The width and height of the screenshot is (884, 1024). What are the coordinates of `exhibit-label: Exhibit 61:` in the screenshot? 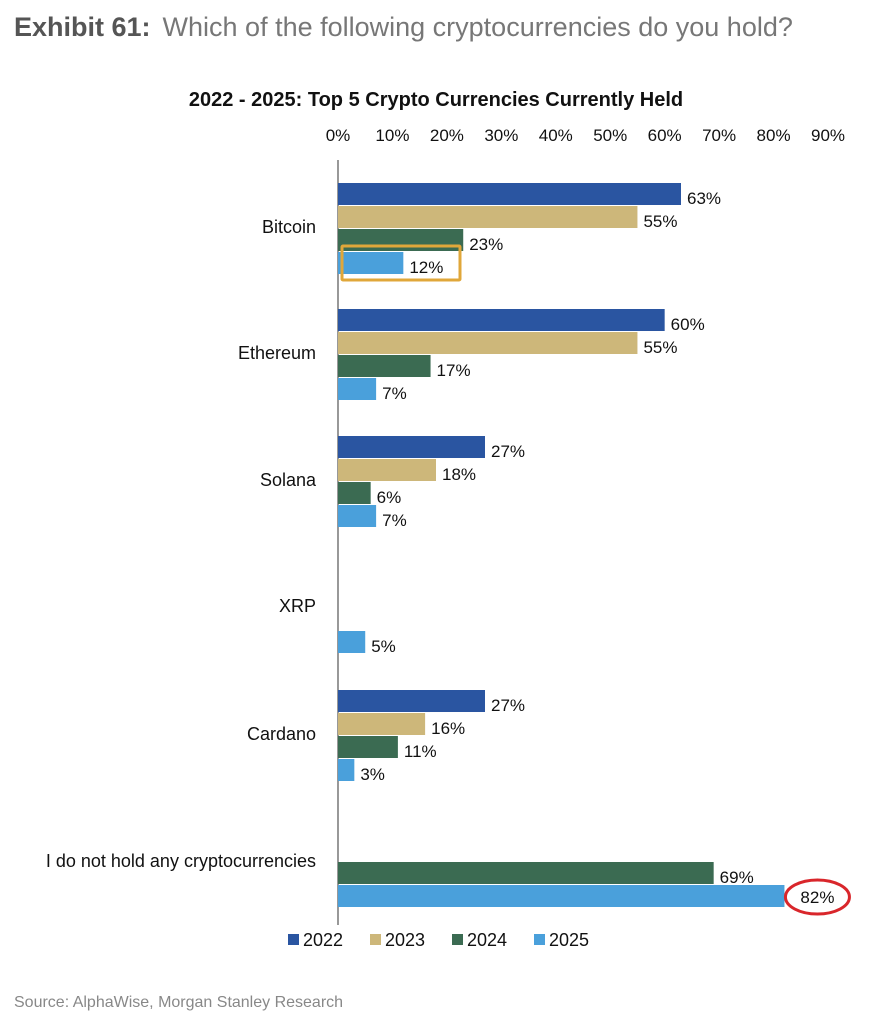 It's located at (82, 27).